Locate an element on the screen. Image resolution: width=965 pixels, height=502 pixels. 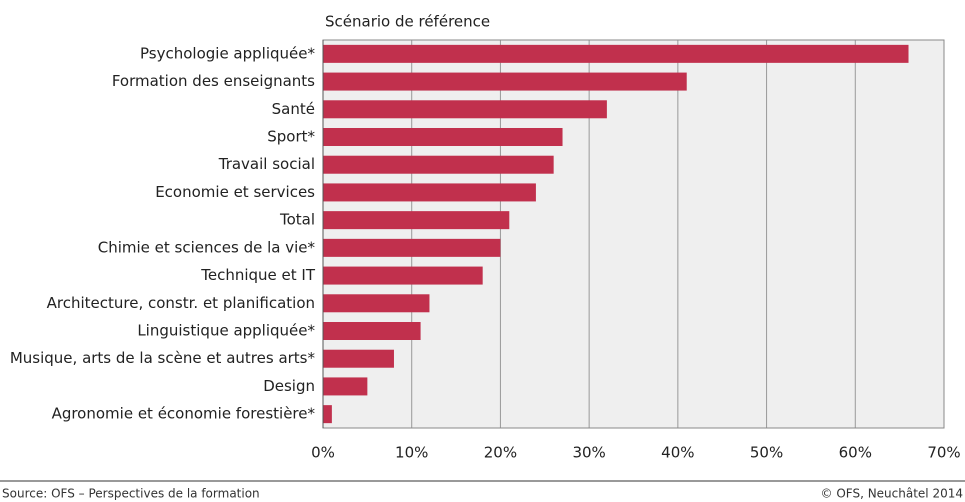
y-tick-label: Linguistique appliquée* is located at coordinates (226, 331).